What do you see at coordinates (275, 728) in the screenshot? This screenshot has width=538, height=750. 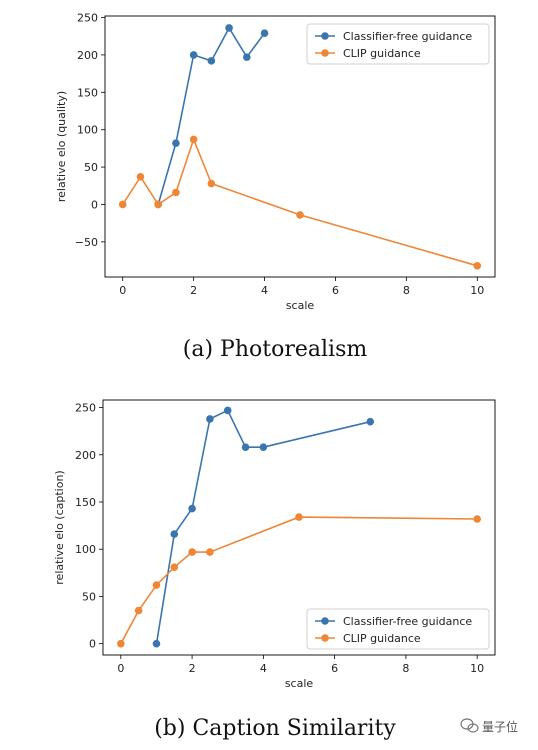 I see `caption-b: (b) Caption Similarity` at bounding box center [275, 728].